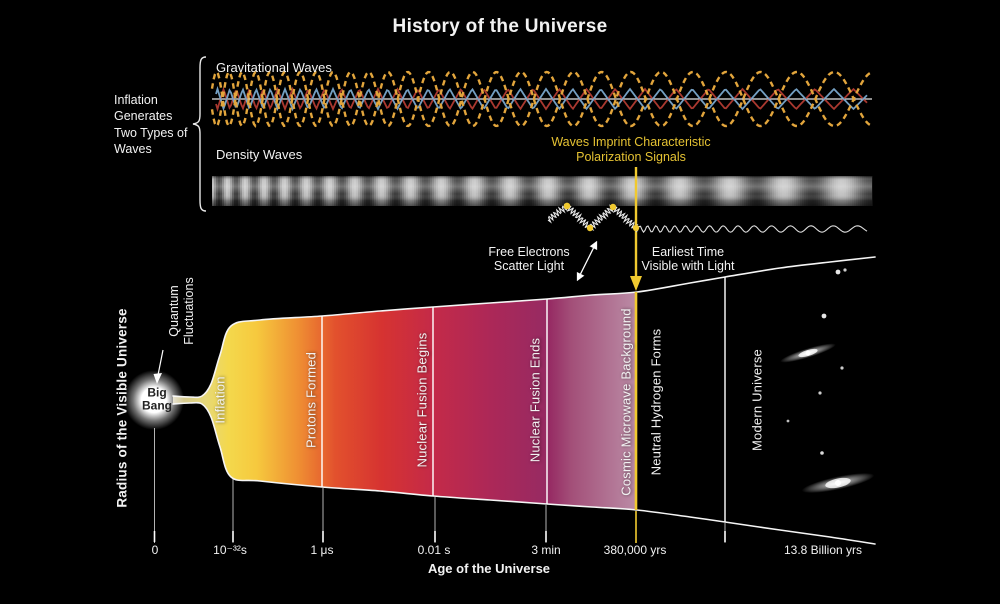 The width and height of the screenshot is (1000, 604). Describe the element at coordinates (587, 261) in the screenshot. I see `scatter-double-arrow` at that location.